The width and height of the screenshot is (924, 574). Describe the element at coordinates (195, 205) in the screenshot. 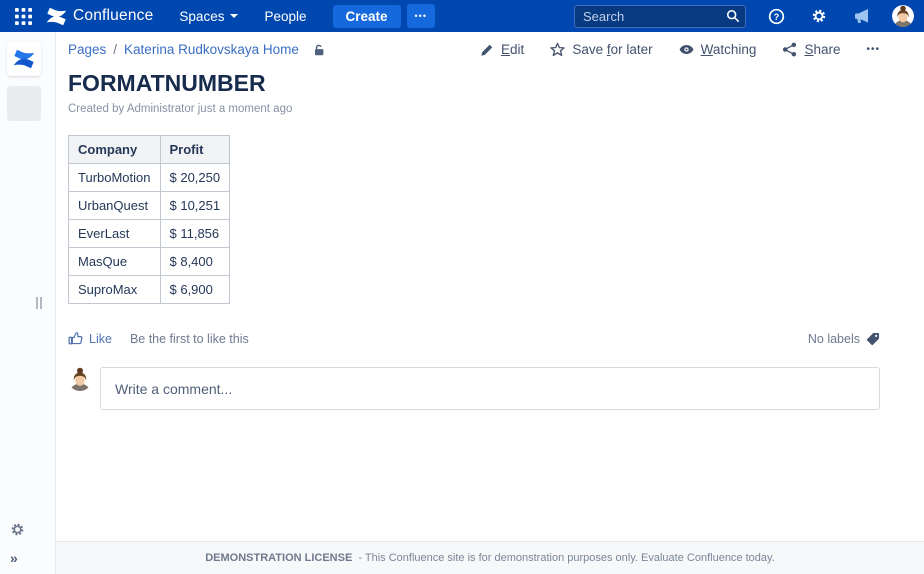

I see `profit-cell: $ 10,251` at that location.